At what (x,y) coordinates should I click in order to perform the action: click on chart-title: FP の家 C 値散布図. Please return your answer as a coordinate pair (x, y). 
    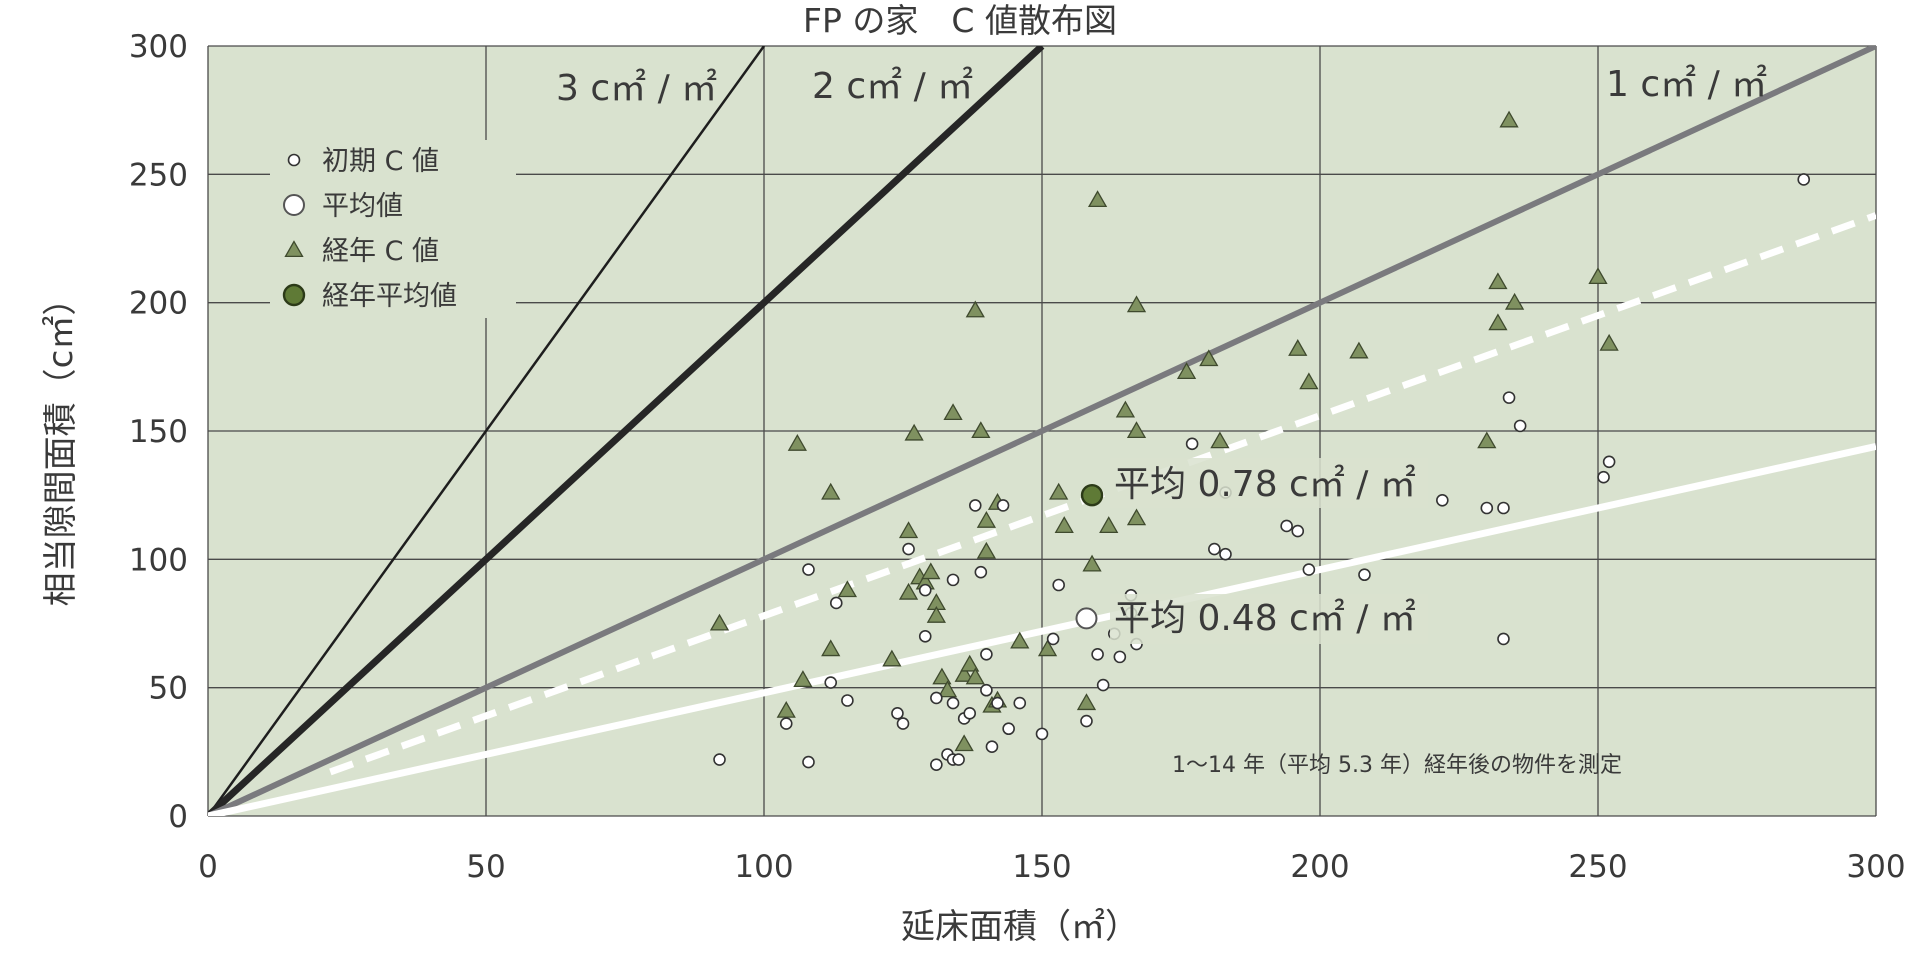
    Looking at the image, I should click on (960, 20).